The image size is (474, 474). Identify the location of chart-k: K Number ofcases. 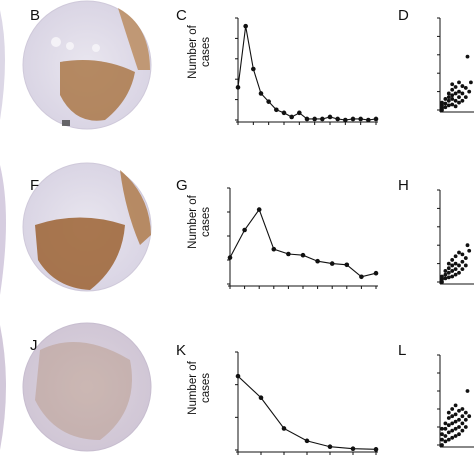
(277, 398).